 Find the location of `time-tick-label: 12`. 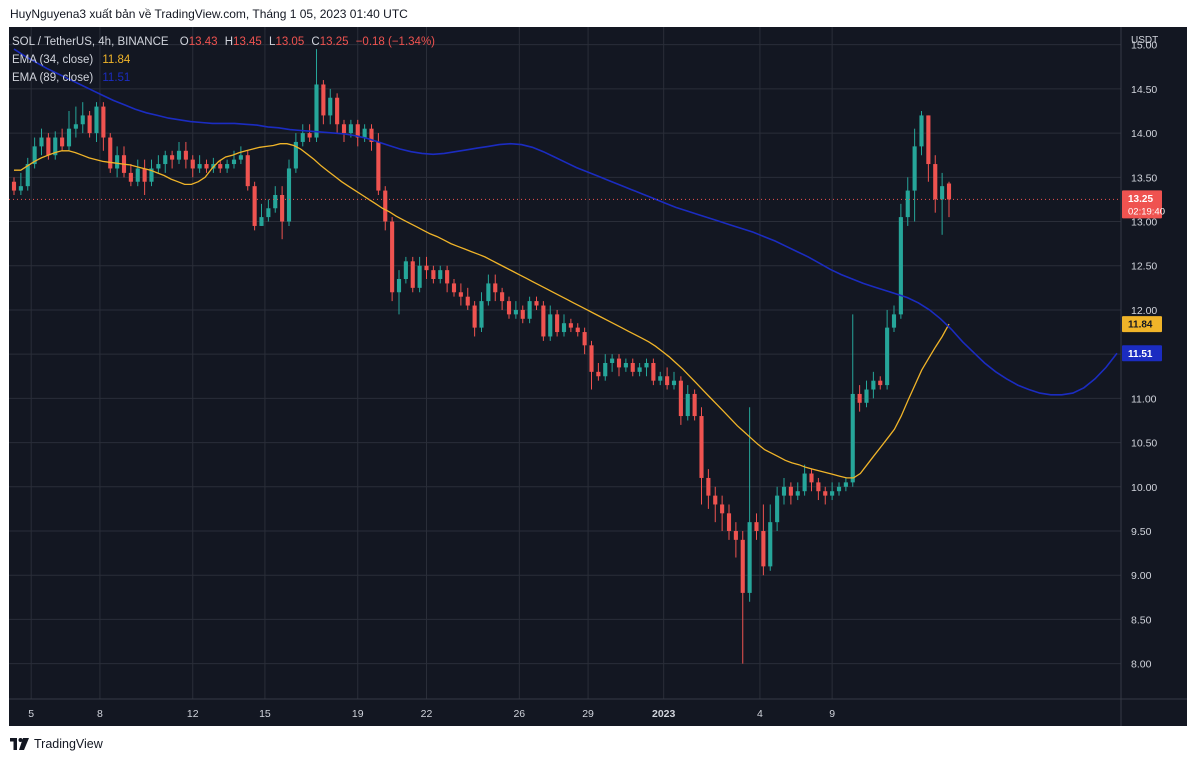

time-tick-label: 12 is located at coordinates (193, 714).